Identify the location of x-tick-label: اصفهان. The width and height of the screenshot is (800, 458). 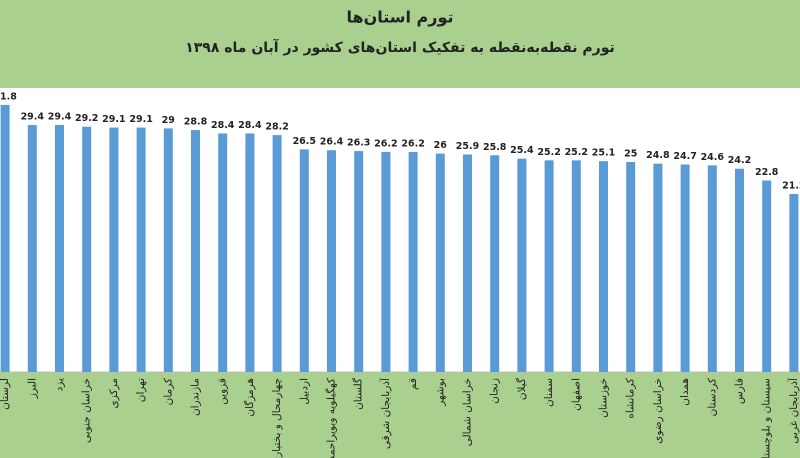
(576, 394).